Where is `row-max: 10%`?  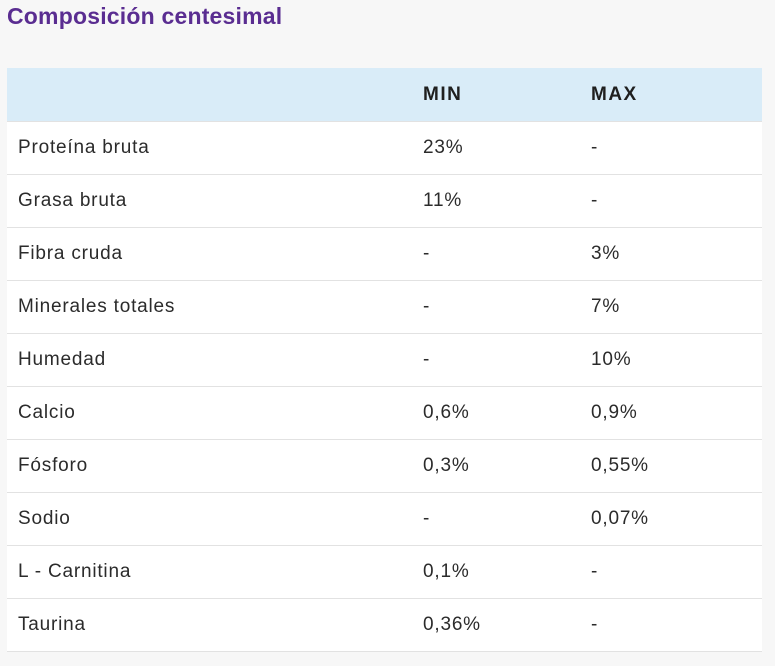 row-max: 10% is located at coordinates (676, 360).